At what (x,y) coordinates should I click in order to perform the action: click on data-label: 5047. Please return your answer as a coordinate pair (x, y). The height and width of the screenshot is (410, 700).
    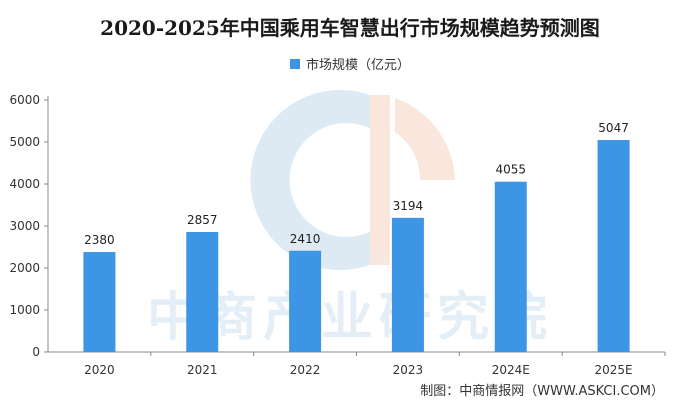
    Looking at the image, I should click on (613, 128).